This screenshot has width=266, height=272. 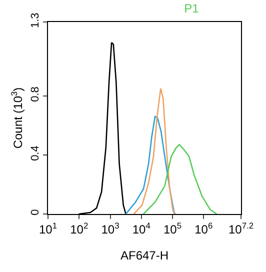 What do you see at coordinates (36, 153) in the screenshot?
I see `y-tick-label: 0.4` at bounding box center [36, 153].